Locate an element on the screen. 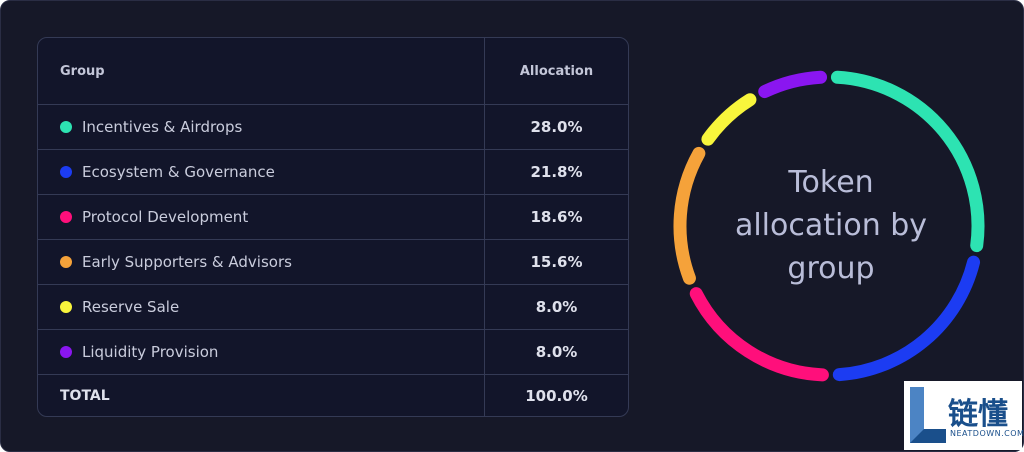  logo-en-text: NEATDOWN.COM is located at coordinates (987, 433).